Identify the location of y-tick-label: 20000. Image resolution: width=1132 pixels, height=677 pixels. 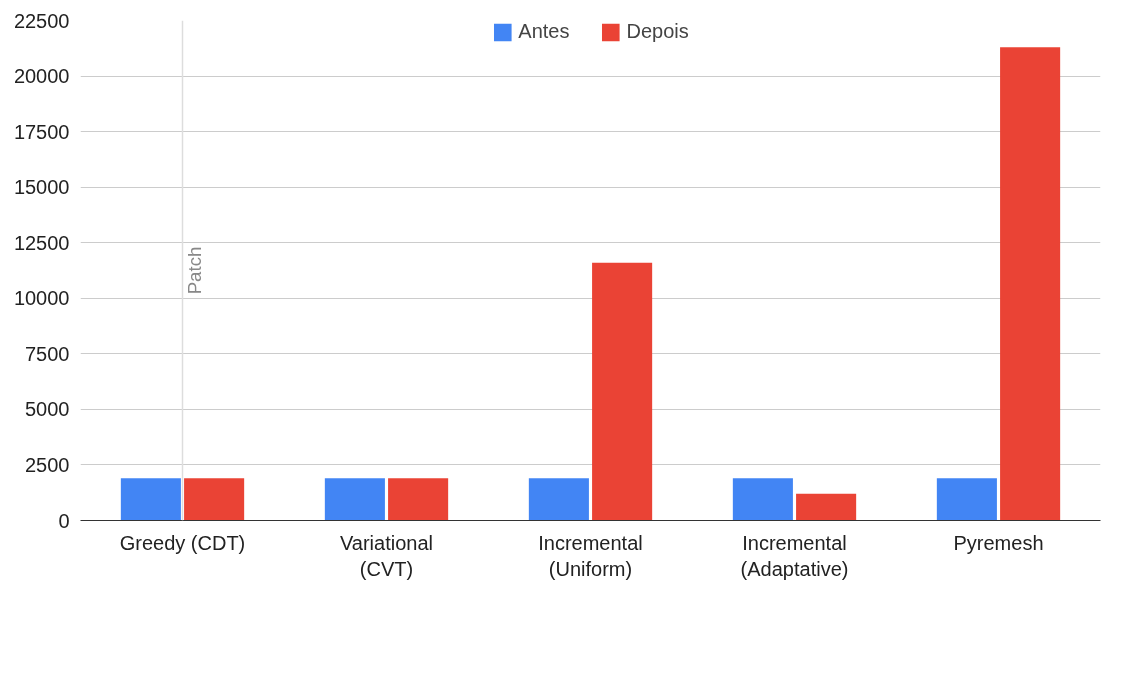
(41, 76).